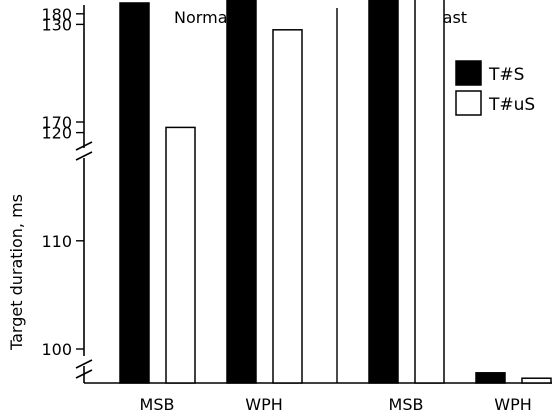 This screenshot has width=558, height=420. Describe the element at coordinates (56, 24) in the screenshot. I see `y-tick-label-130: 130` at that location.